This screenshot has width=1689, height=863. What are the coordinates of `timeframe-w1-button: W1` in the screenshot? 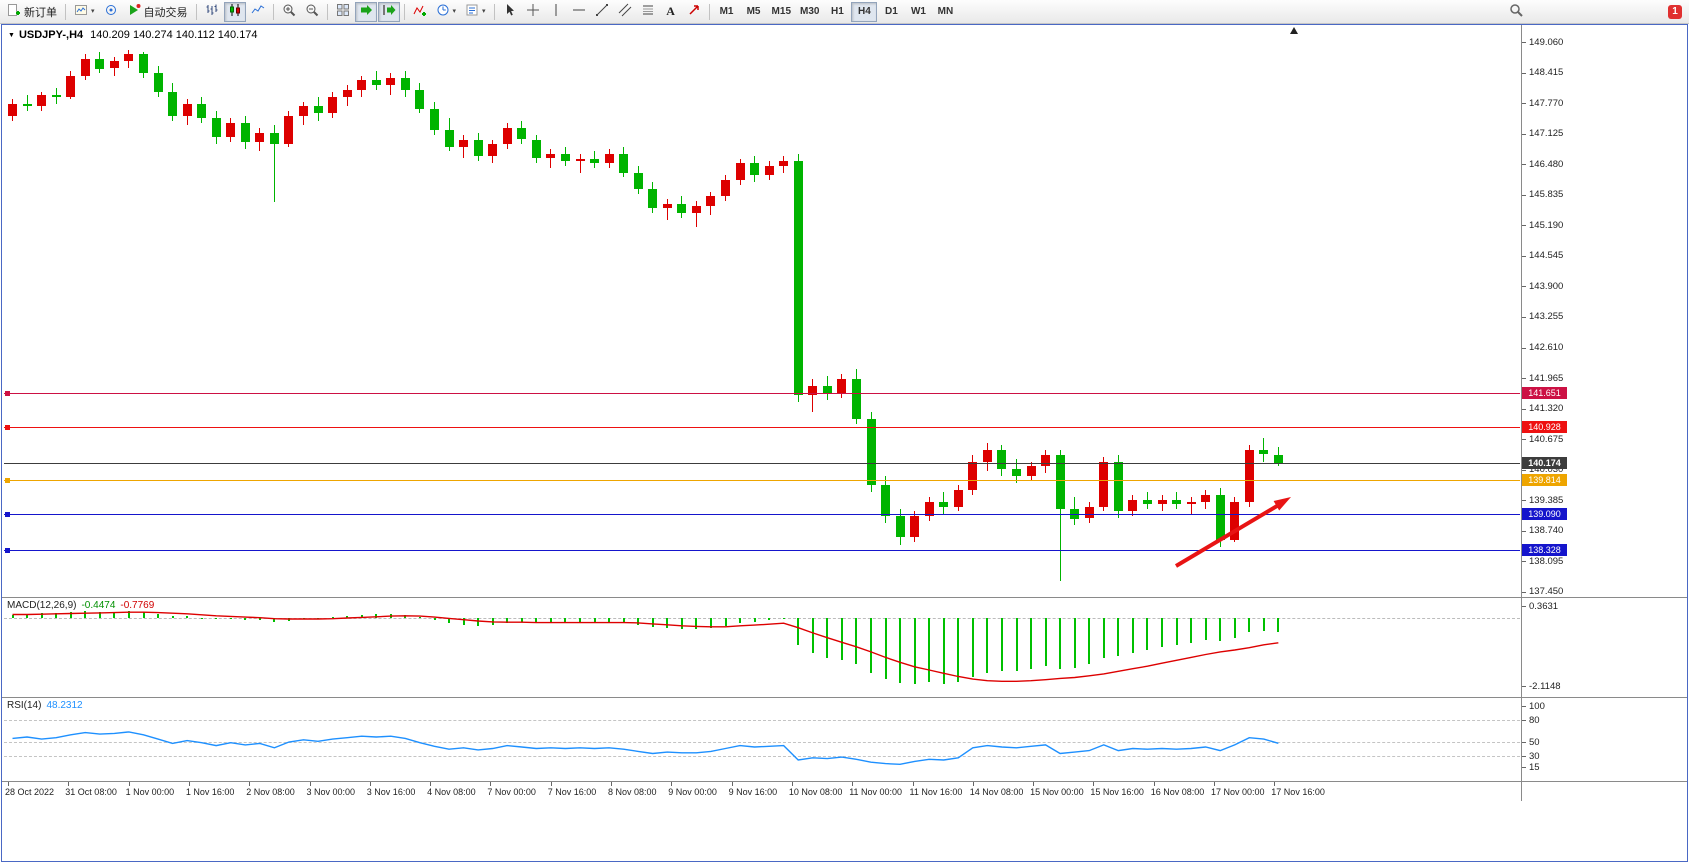 It's located at (918, 12).